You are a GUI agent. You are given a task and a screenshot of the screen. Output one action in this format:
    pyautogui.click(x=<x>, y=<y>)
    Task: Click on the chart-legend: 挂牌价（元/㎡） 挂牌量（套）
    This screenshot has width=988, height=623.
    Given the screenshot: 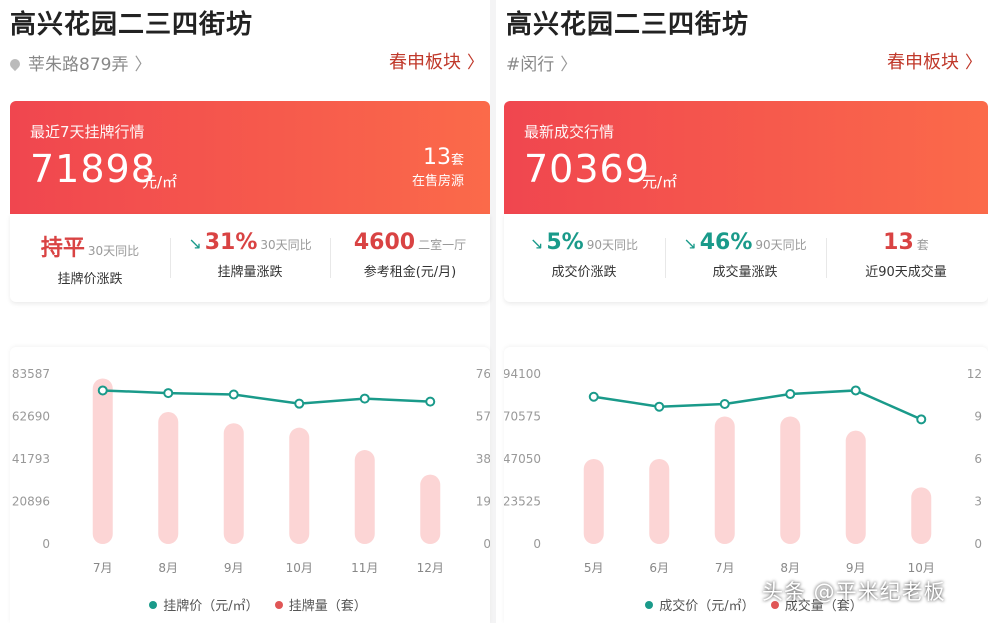 What is the action you would take?
    pyautogui.click(x=250, y=604)
    